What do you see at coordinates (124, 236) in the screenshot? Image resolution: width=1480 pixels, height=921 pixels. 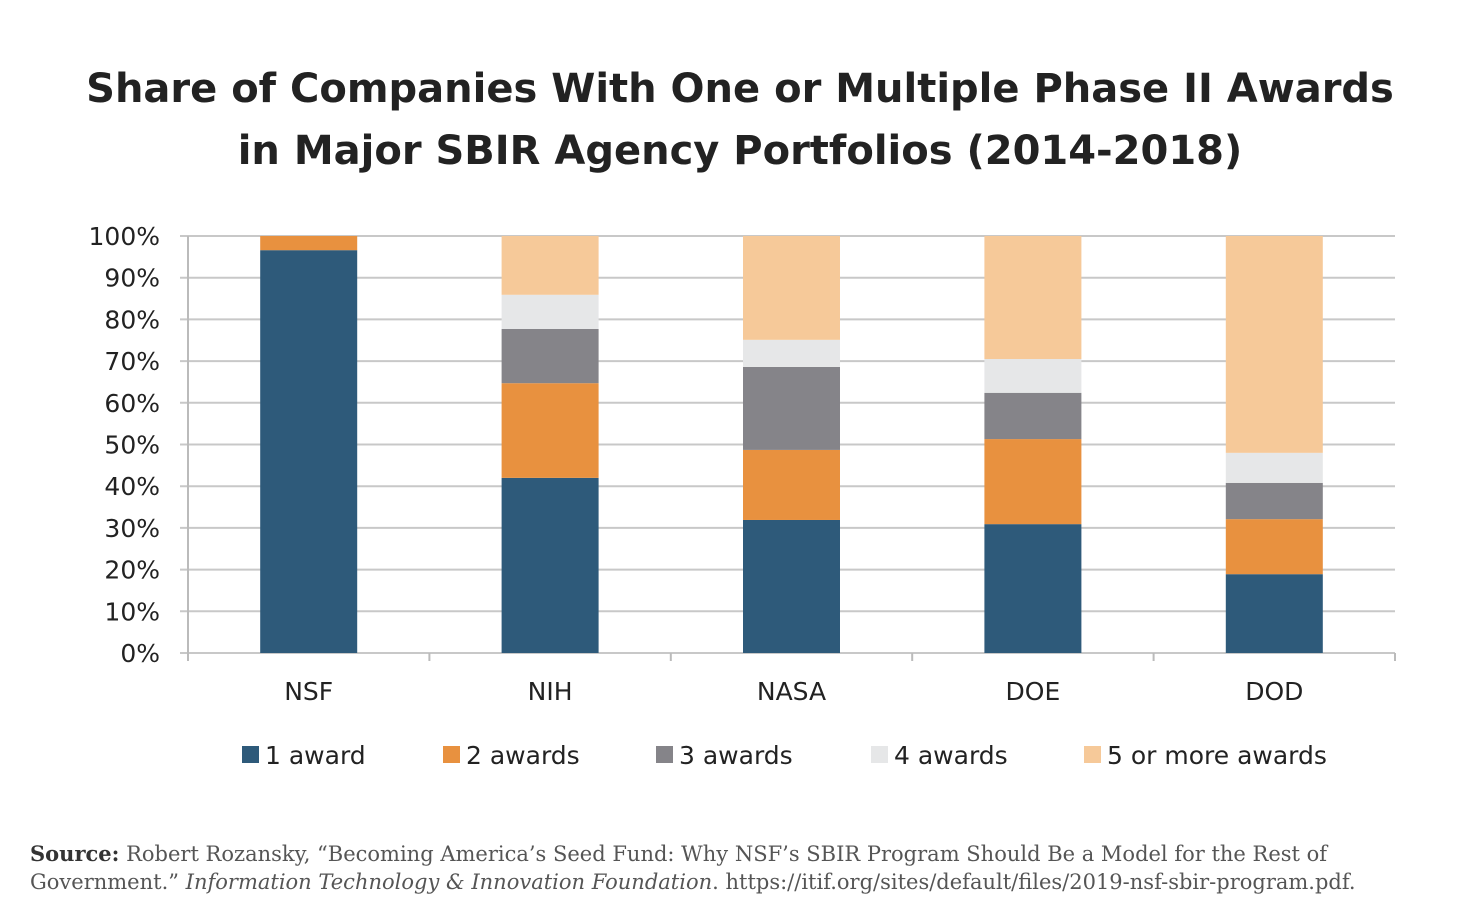 I see `y-tick-label: 100%` at bounding box center [124, 236].